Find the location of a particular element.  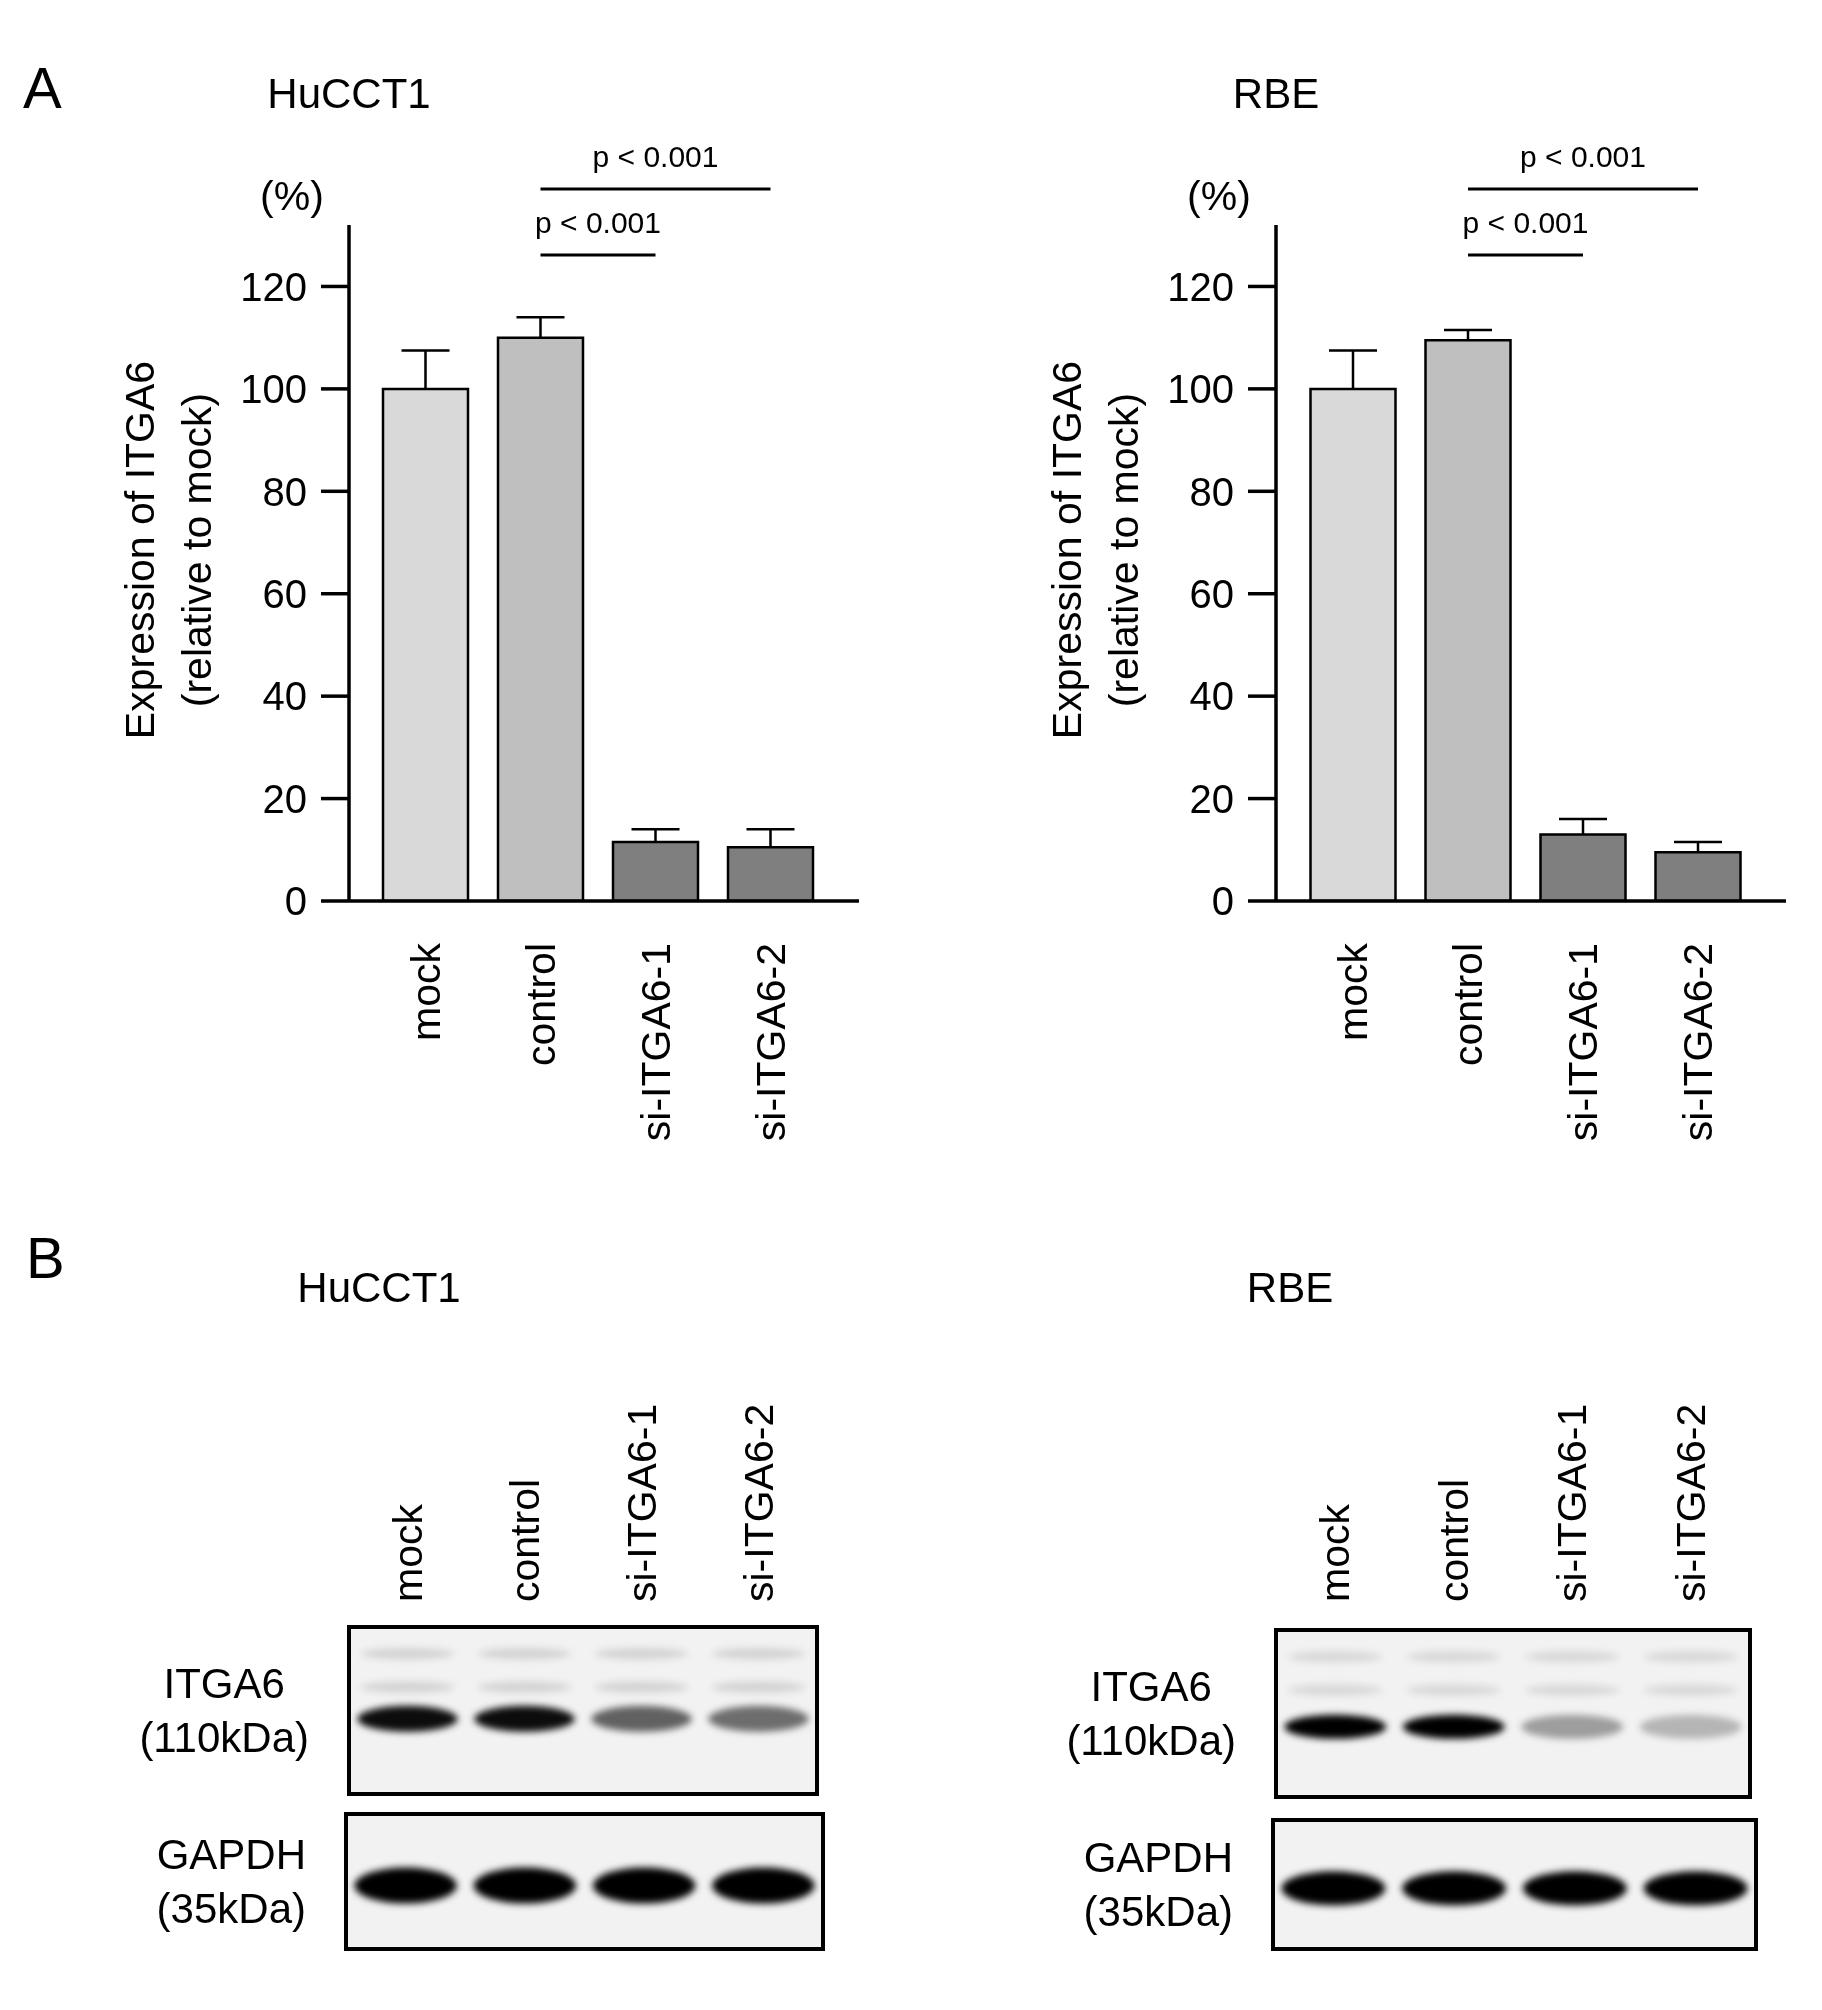

text: B is located at coordinates (45, 1257).